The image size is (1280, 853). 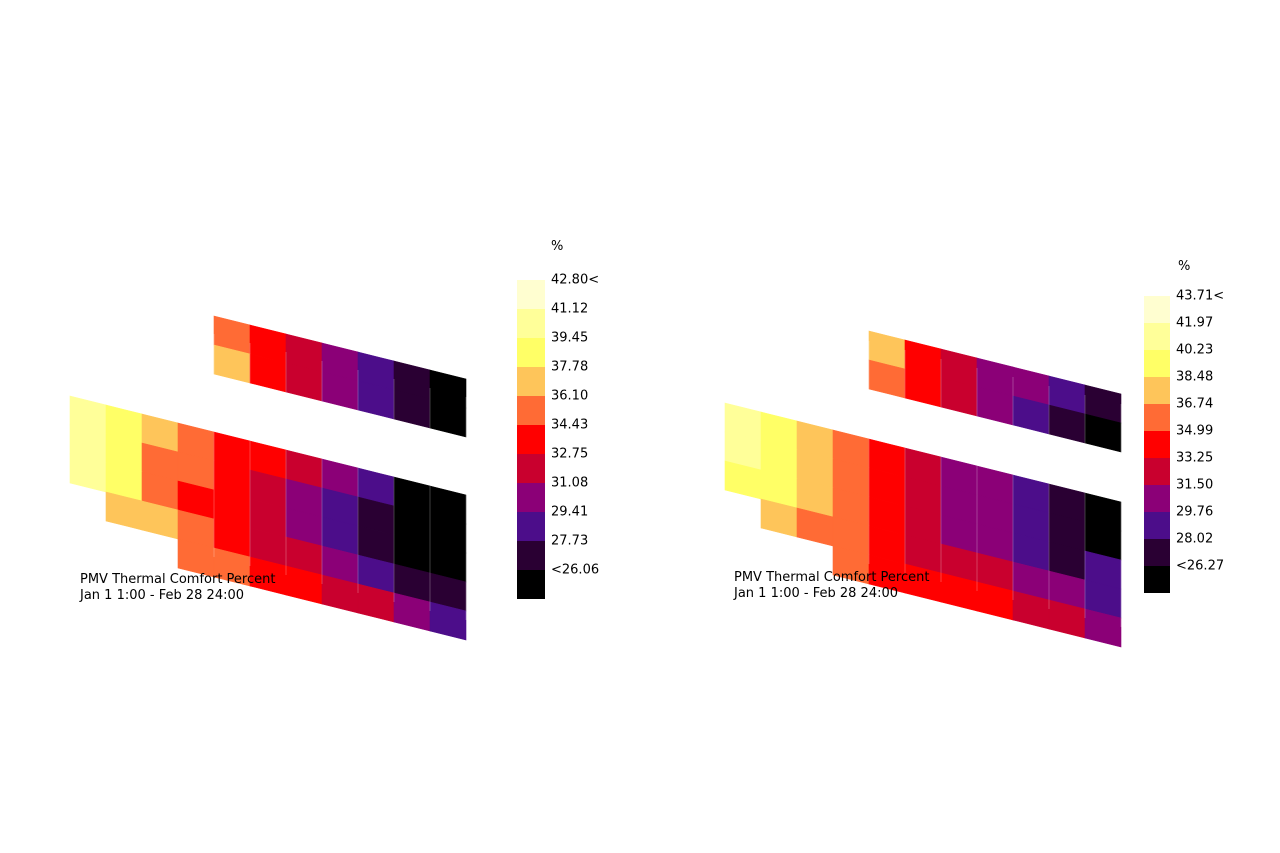 I want to click on legend-tick-label: 36.10, so click(x=569, y=396).